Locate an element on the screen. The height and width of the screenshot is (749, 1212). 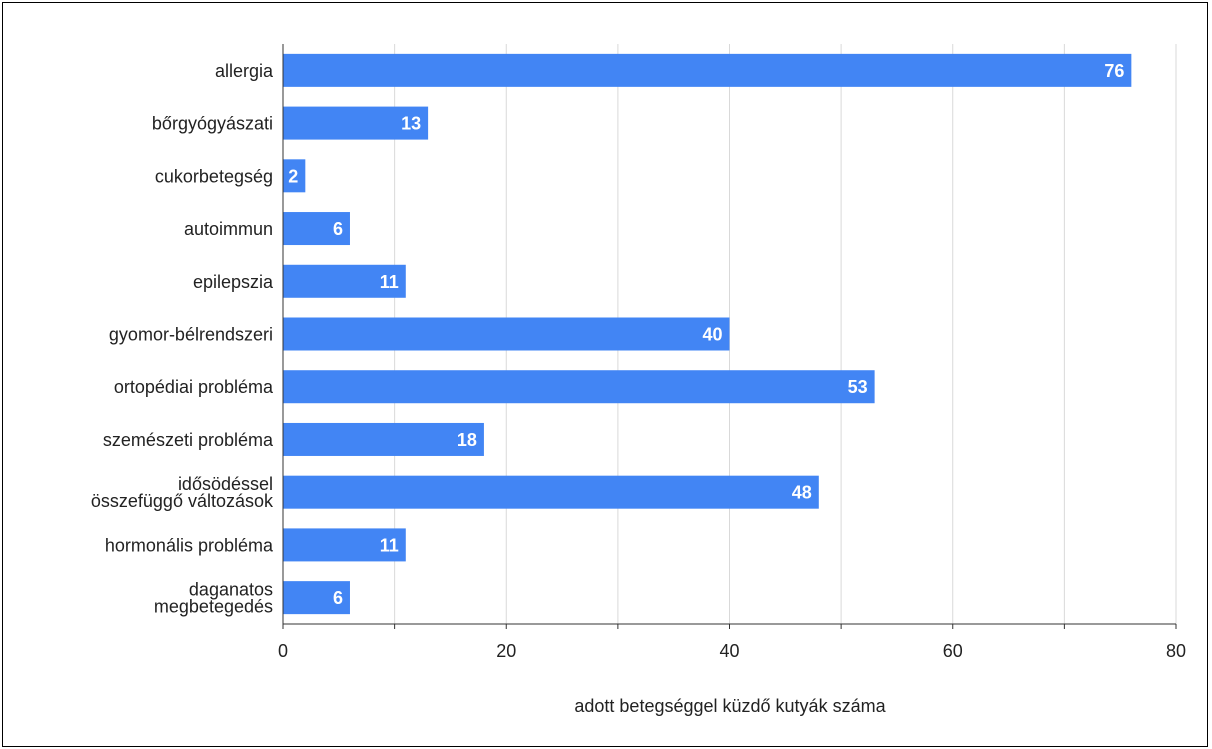
x-tick-label: 20 is located at coordinates (506, 651).